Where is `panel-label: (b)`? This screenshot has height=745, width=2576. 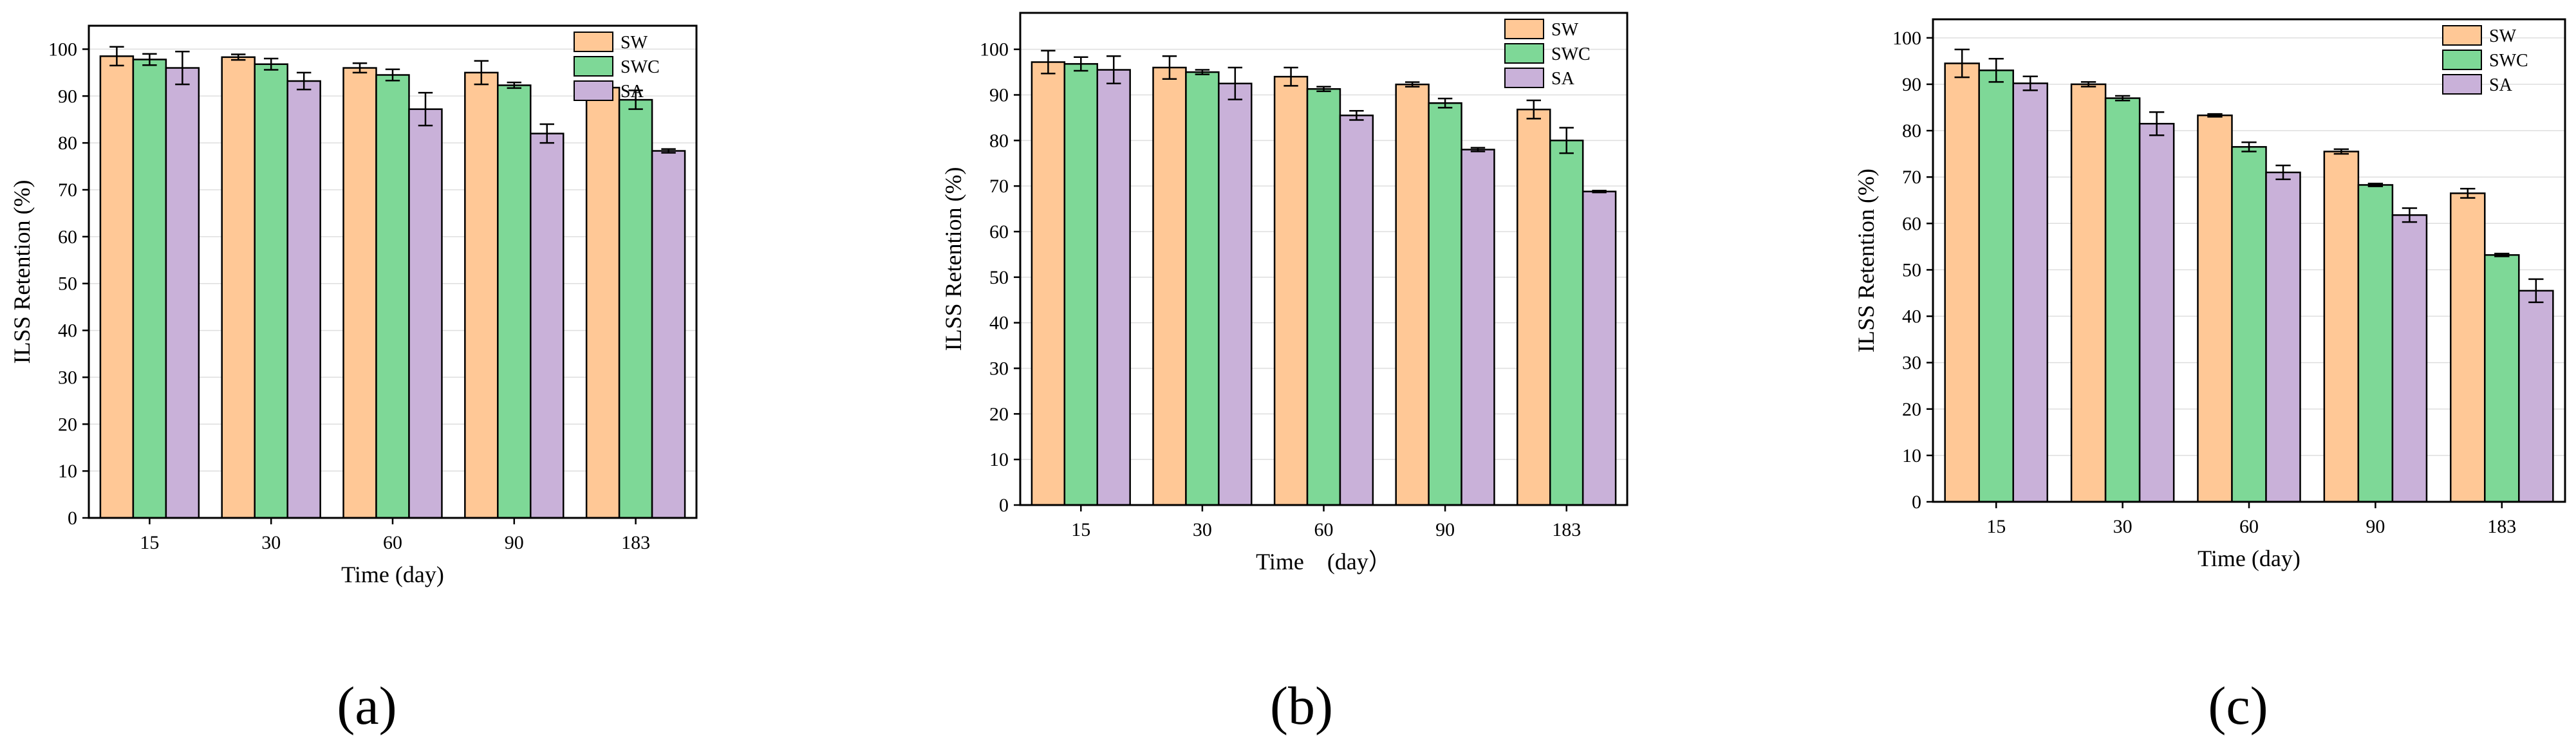 panel-label: (b) is located at coordinates (1301, 706).